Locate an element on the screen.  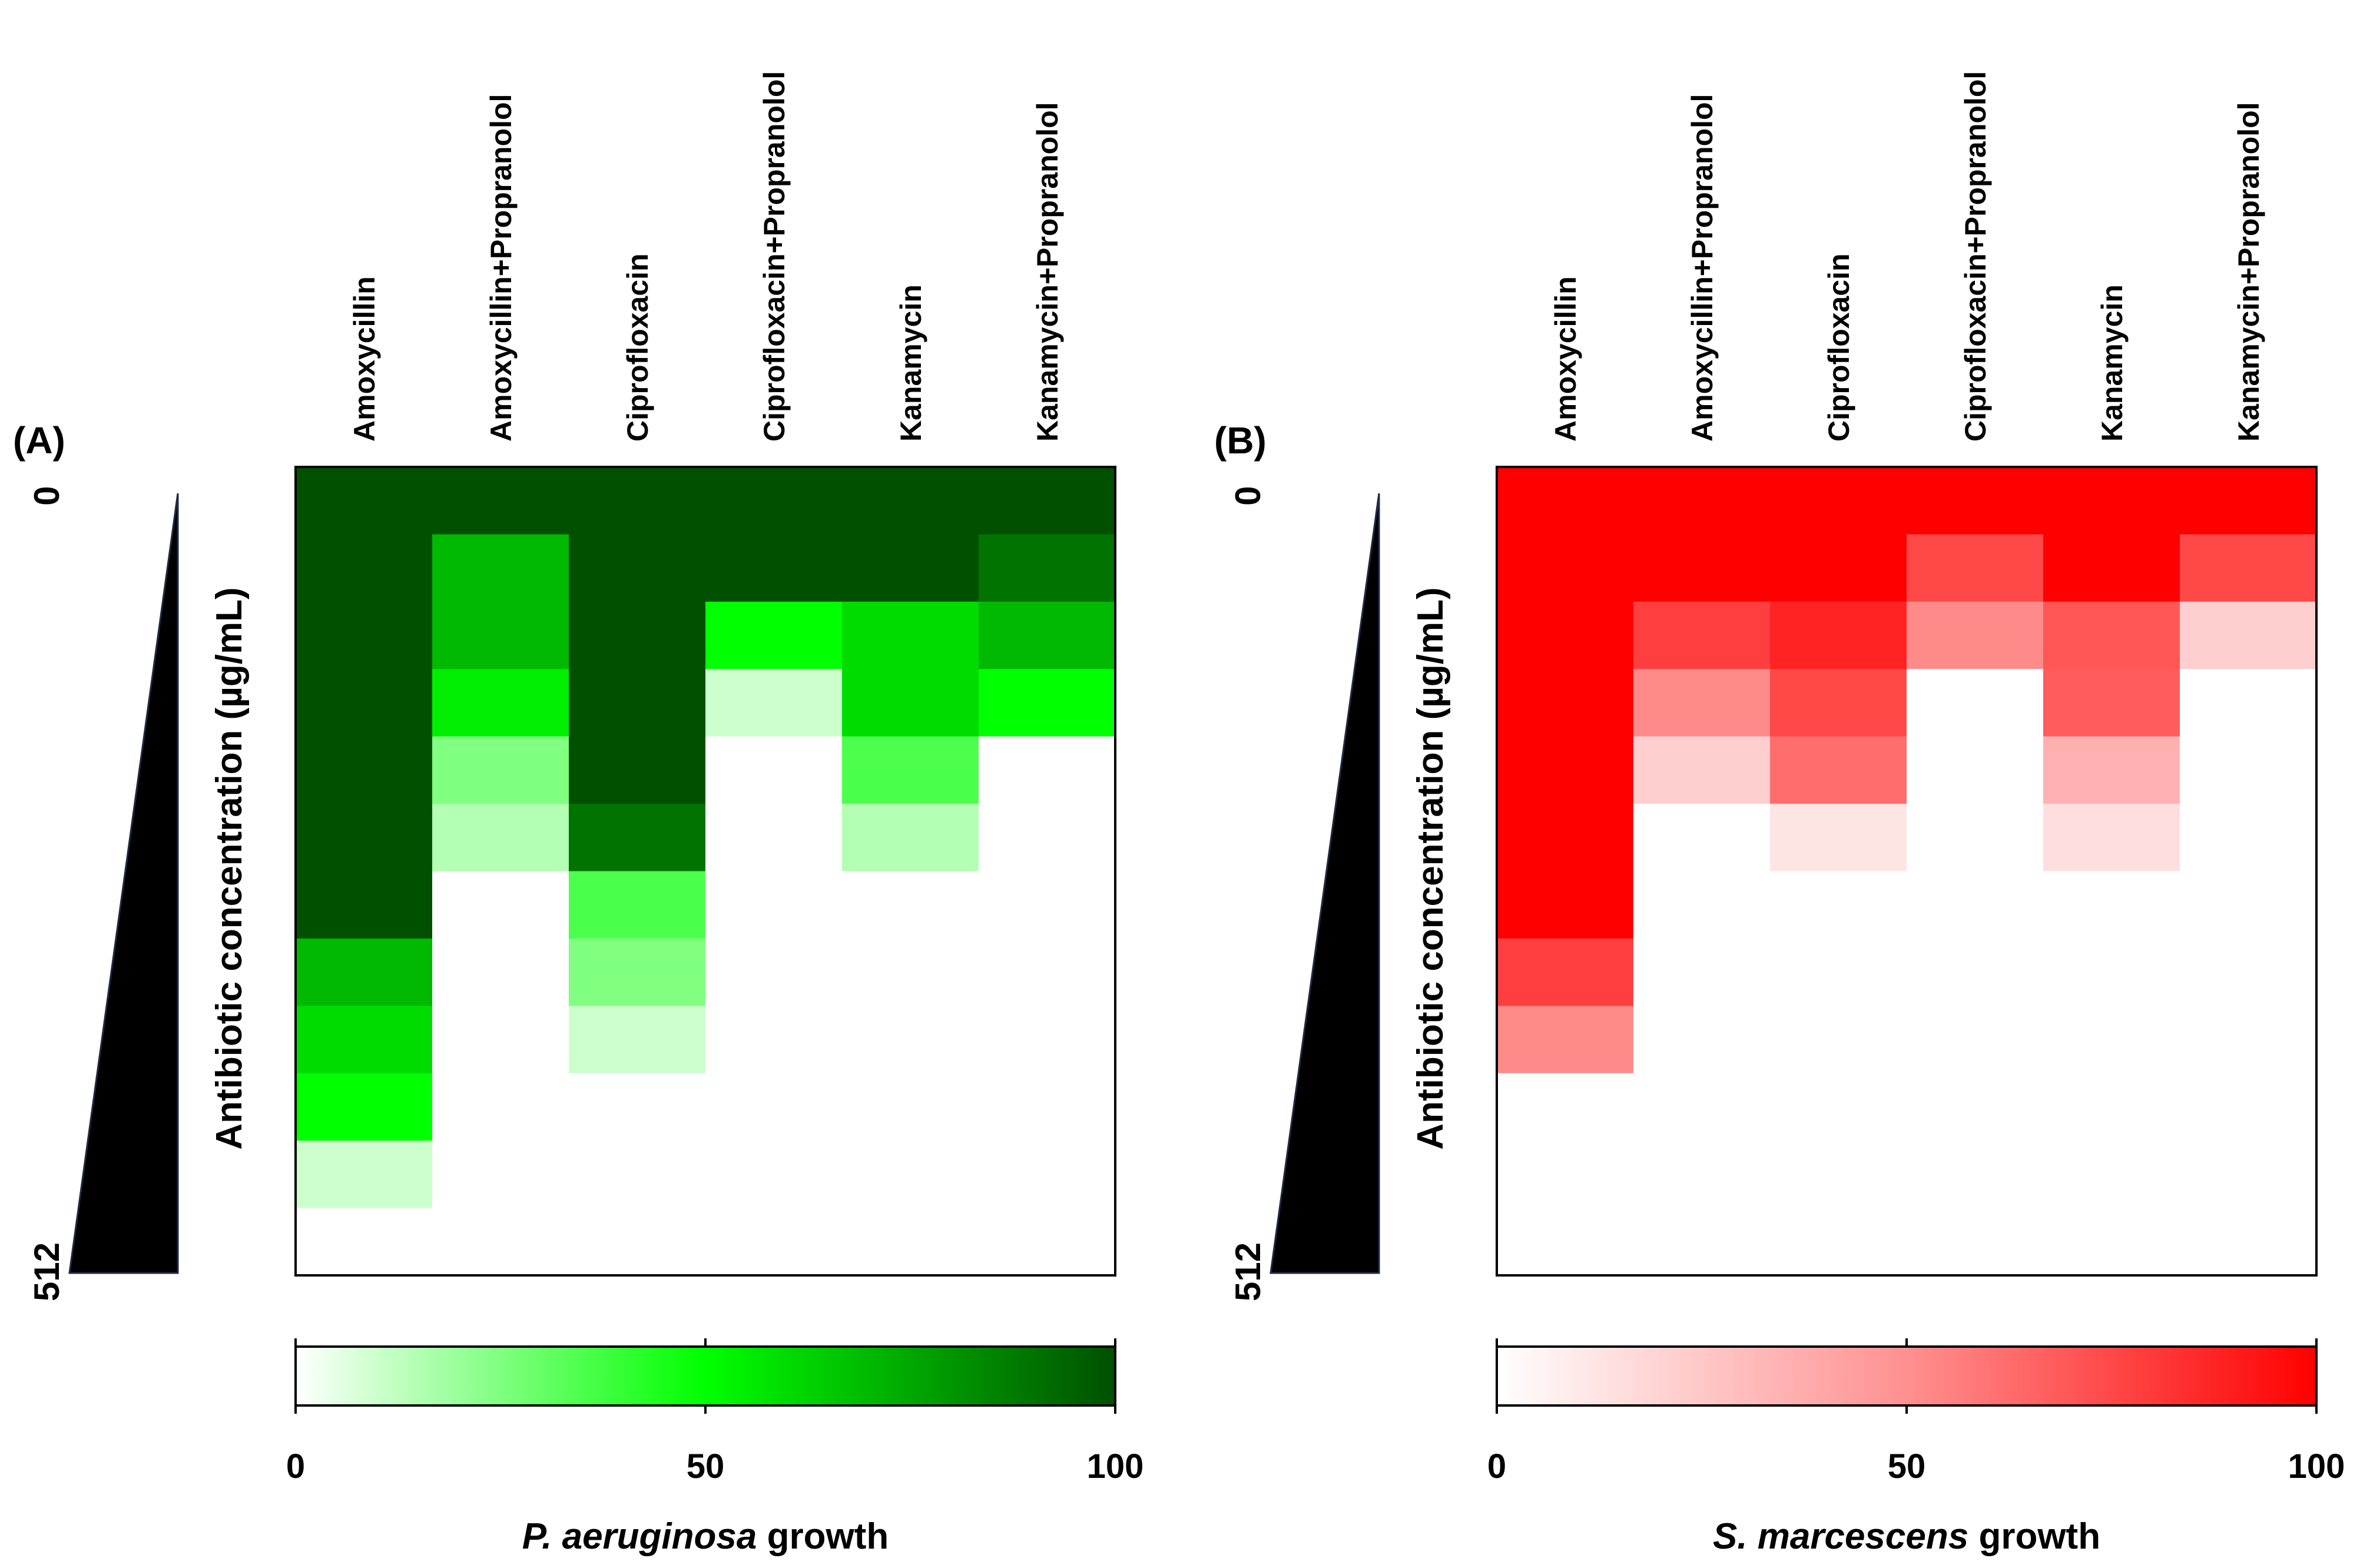
column-label: Amoxycillin is located at coordinates (1565, 359).